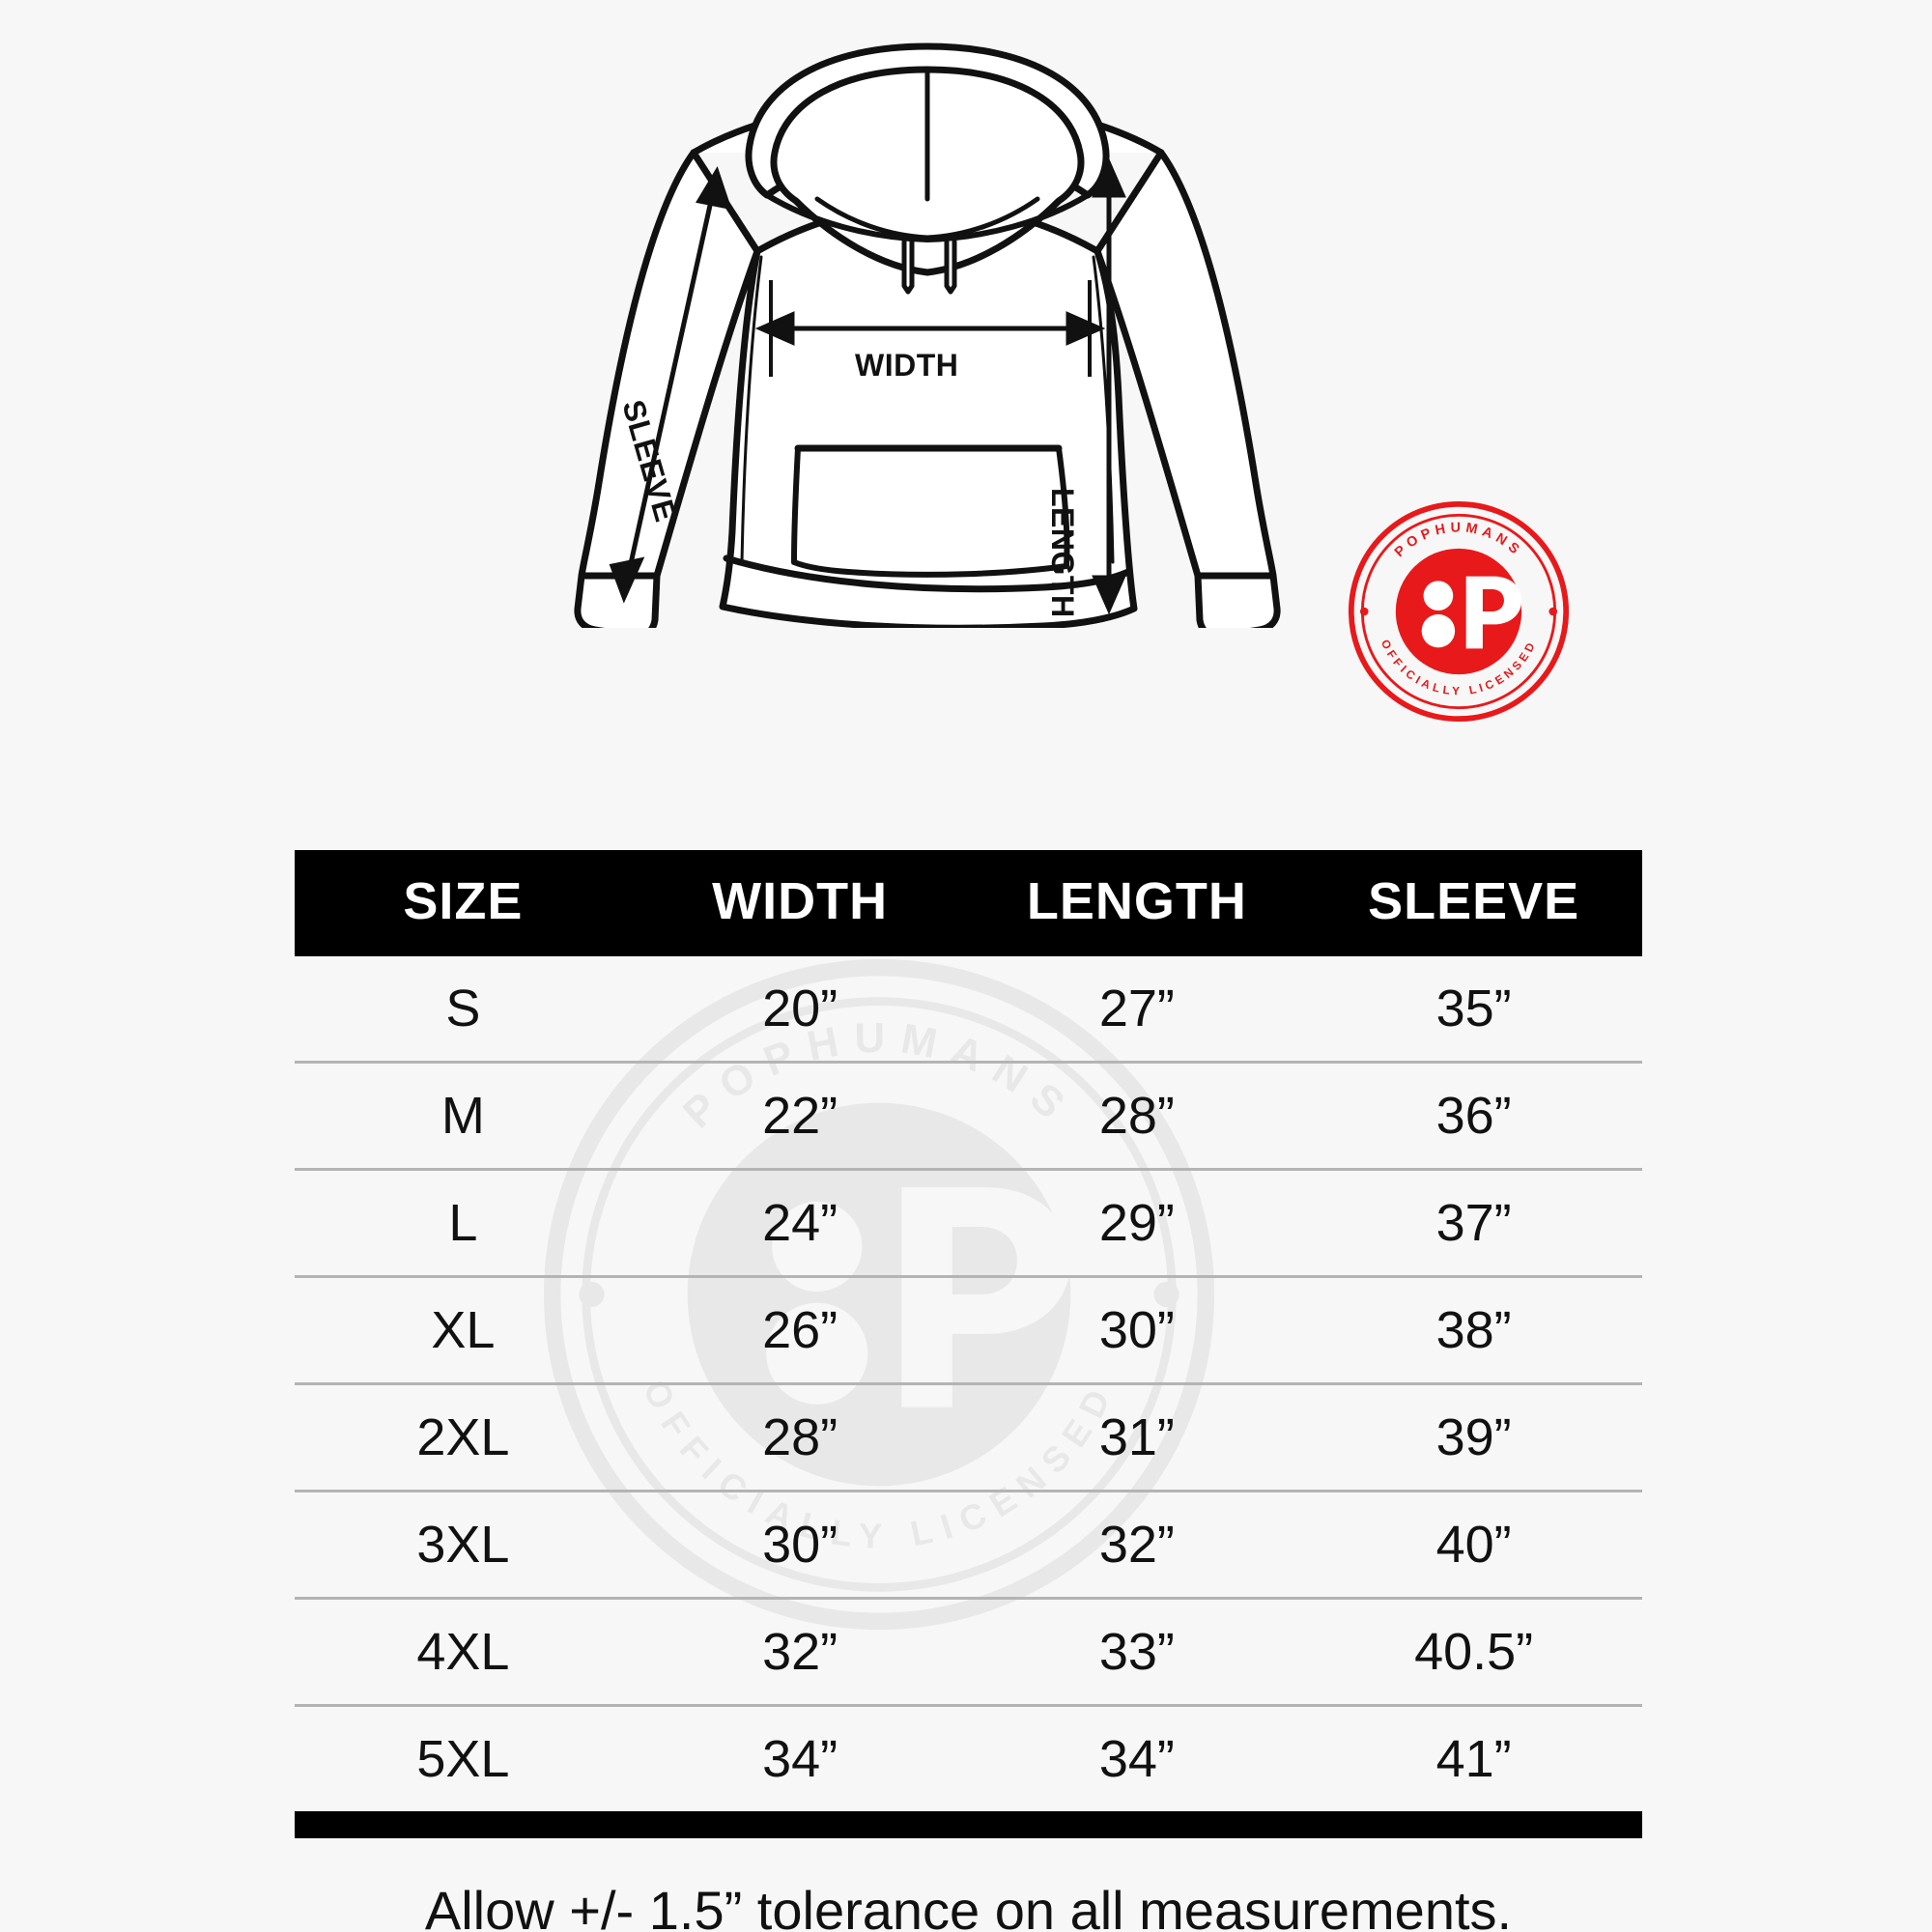  I want to click on cell-sleeve: 40.5”, so click(1473, 1652).